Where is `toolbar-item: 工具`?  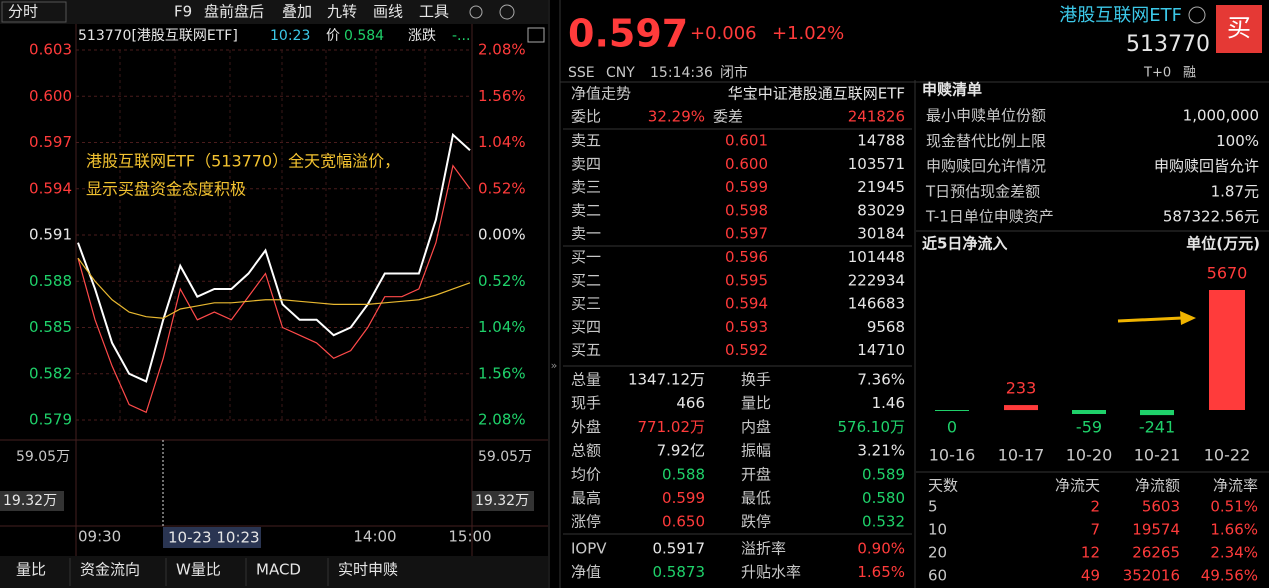
toolbar-item: 工具 is located at coordinates (434, 12).